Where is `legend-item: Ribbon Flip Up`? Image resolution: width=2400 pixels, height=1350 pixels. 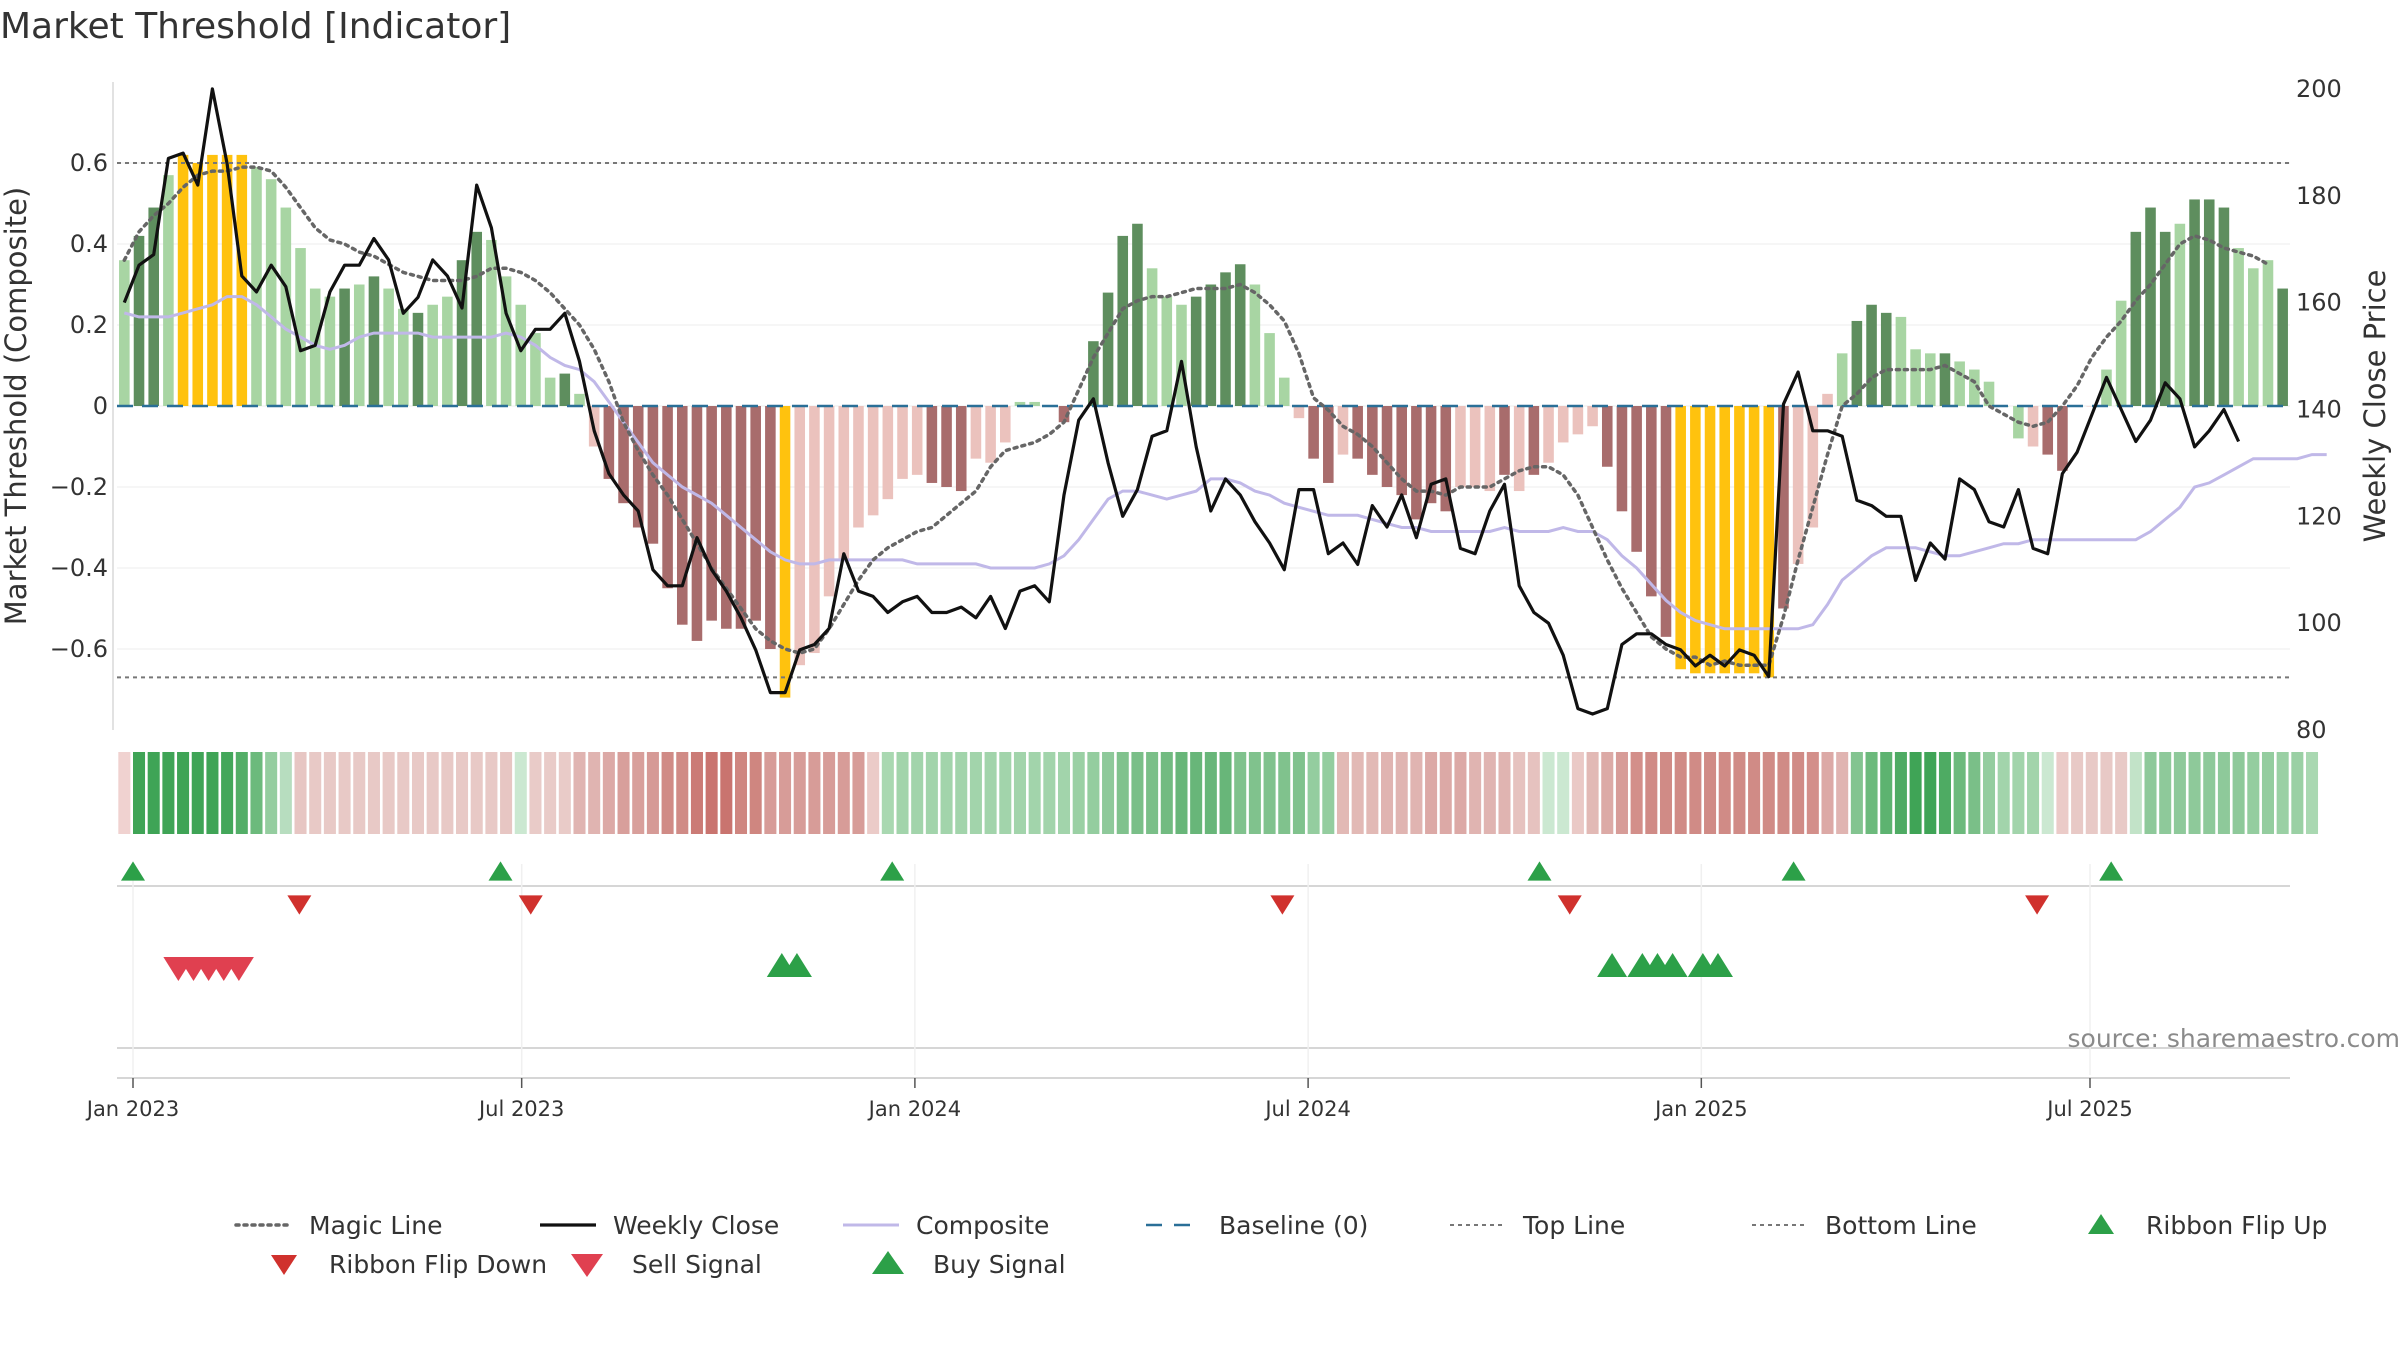
legend-item: Ribbon Flip Up is located at coordinates (2207, 1225).